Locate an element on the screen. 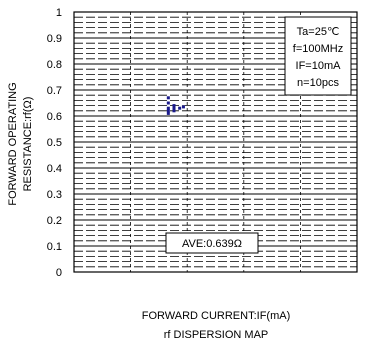 This screenshot has height=358, width=377. y-tick-label: 1 is located at coordinates (59, 13).